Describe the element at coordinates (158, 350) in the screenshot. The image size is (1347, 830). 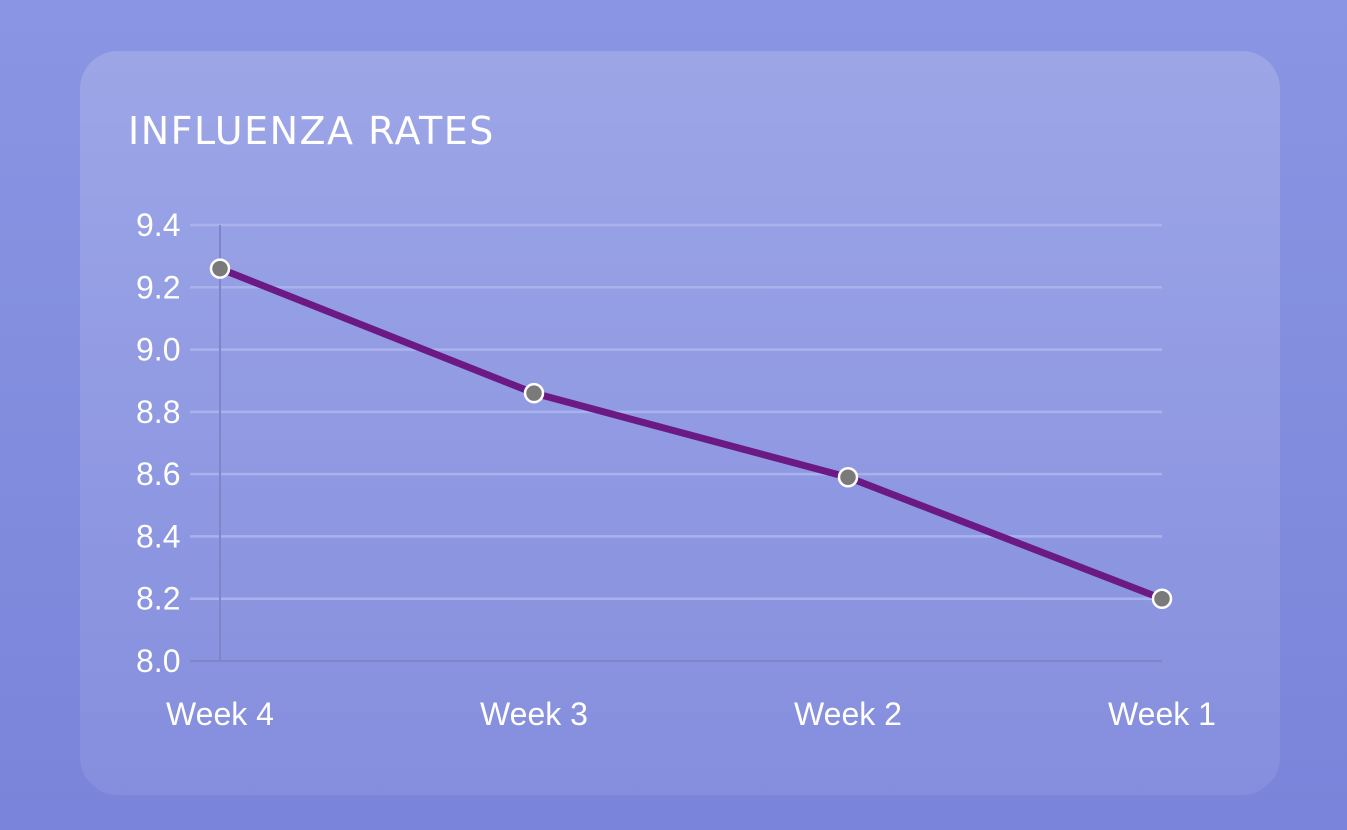
I see `y-tick-label: 9.0` at that location.